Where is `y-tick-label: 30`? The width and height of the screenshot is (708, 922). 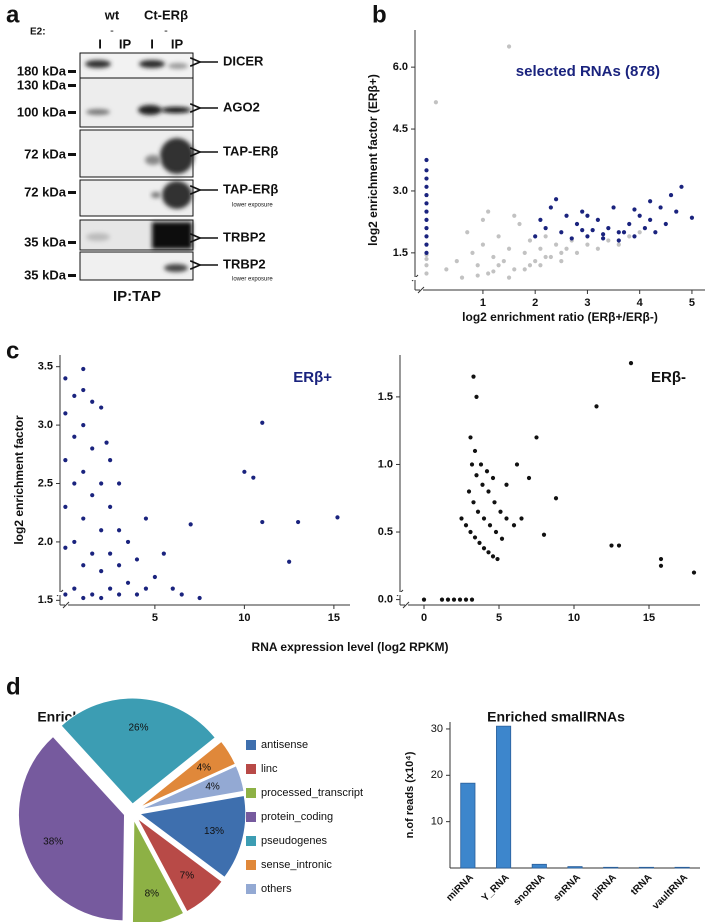
y-tick-label: 30 is located at coordinates (437, 729).